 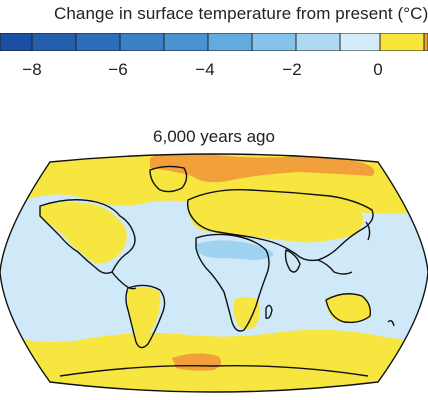 What do you see at coordinates (235, 250) in the screenshot?
I see `sahara-cool-band` at bounding box center [235, 250].